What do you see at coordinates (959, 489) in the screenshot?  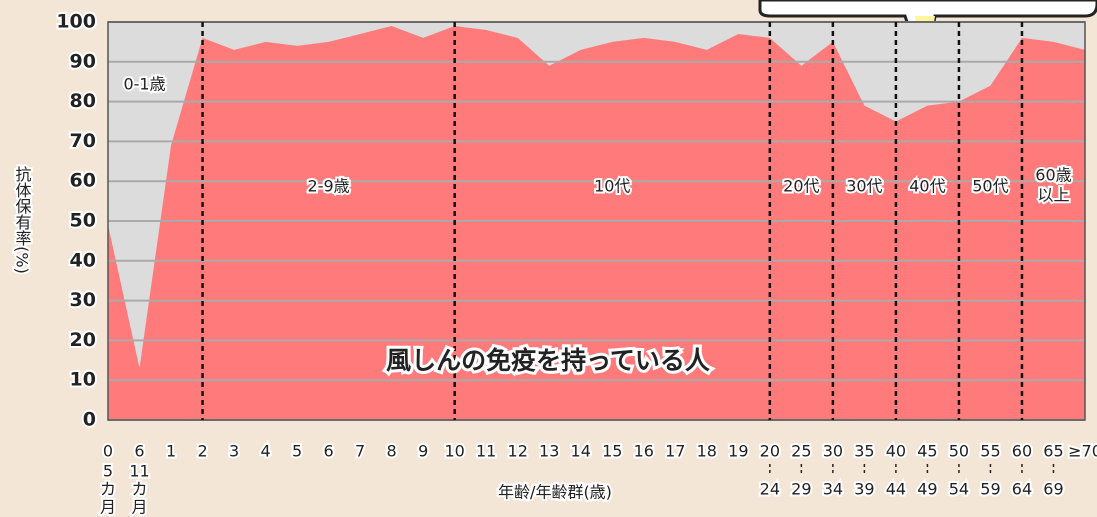 I see `x-tick-label: 54` at bounding box center [959, 489].